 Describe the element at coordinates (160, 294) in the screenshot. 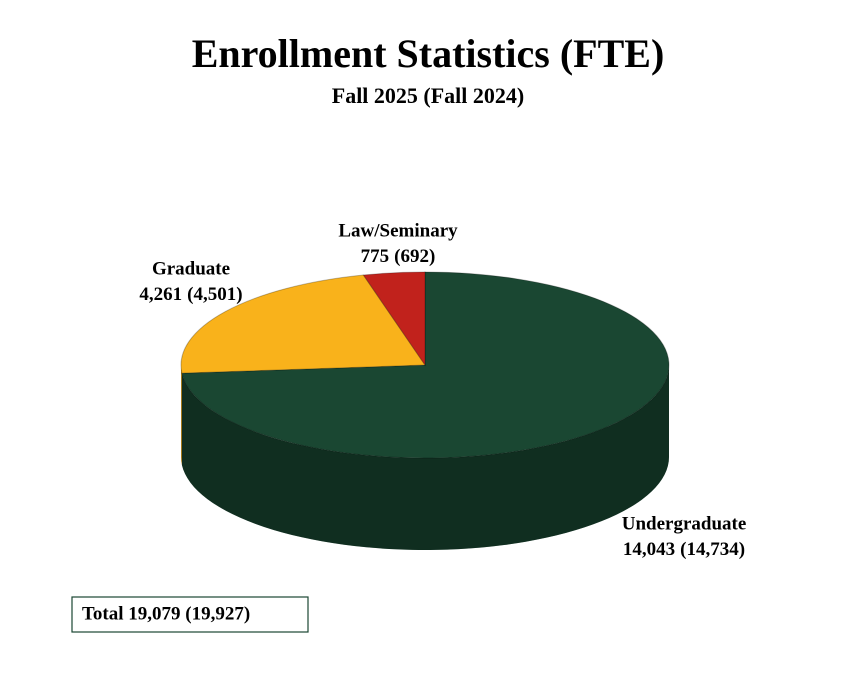

I see `value-label: 4,261` at that location.